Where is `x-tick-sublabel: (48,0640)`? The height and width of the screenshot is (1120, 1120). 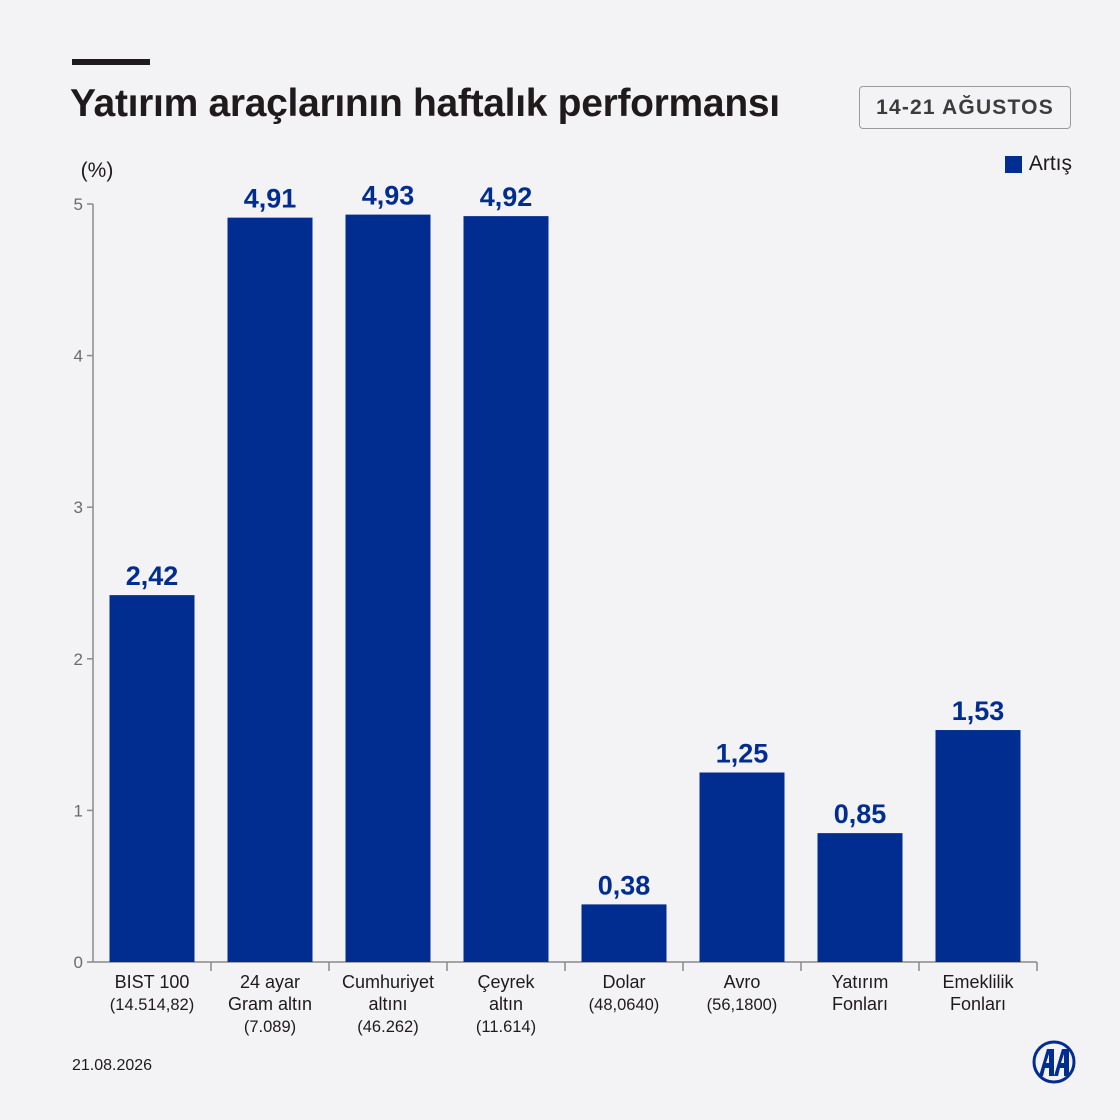
x-tick-sublabel: (48,0640) is located at coordinates (624, 1005).